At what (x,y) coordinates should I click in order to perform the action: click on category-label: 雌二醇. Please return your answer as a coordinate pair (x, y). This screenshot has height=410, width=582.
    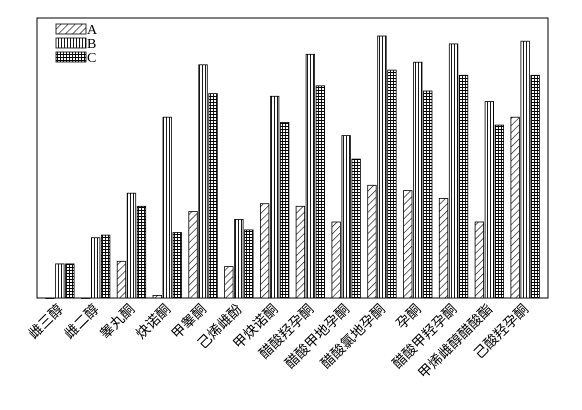
    Looking at the image, I should click on (82, 322).